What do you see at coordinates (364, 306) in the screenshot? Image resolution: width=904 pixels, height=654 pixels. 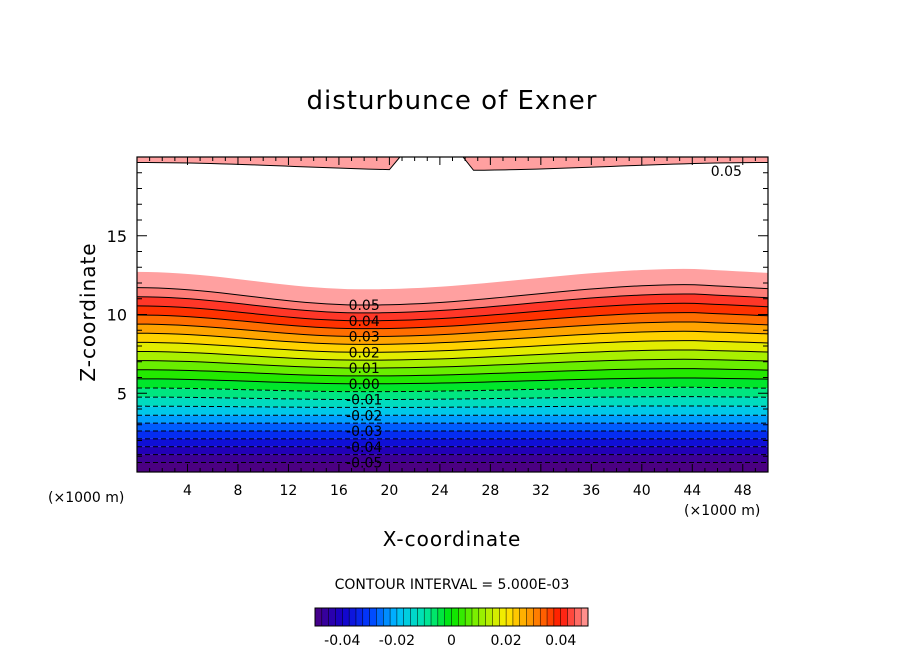 I see `contour-label: 0.05` at bounding box center [364, 306].